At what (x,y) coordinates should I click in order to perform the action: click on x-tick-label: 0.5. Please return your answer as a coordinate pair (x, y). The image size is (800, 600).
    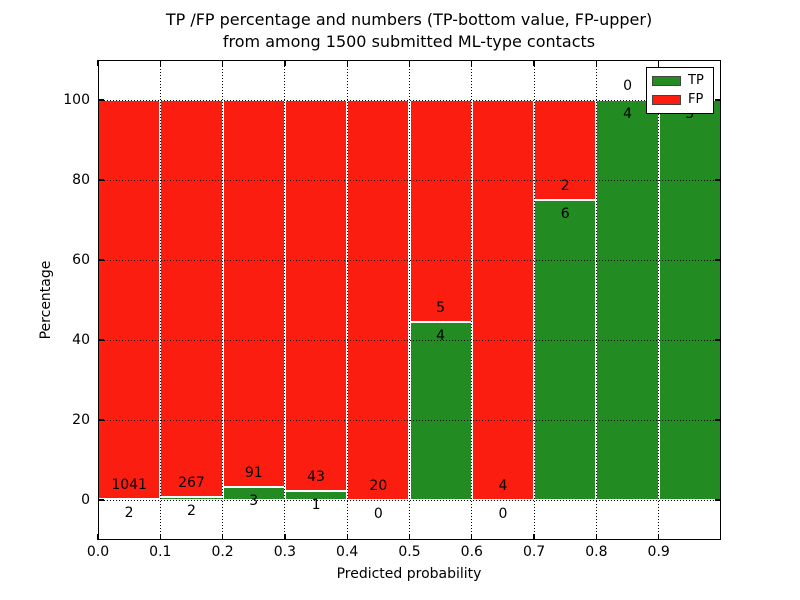
    Looking at the image, I should click on (409, 552).